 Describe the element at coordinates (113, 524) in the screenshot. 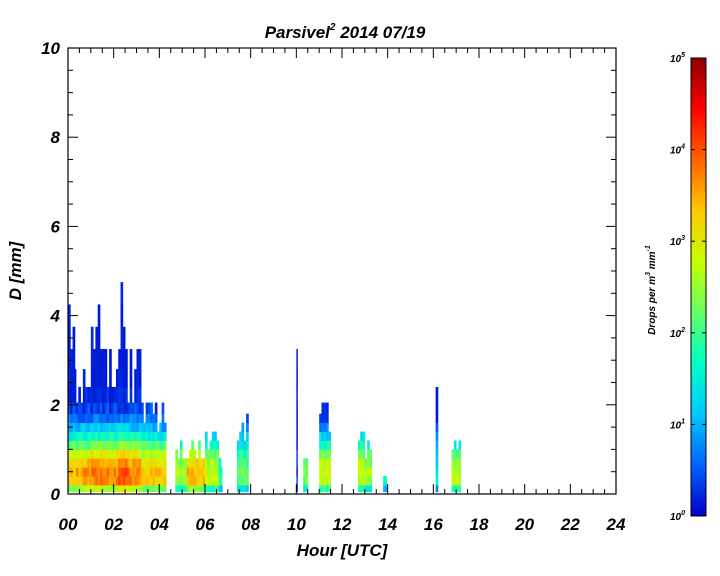

I see `x-tick-label: 02` at that location.